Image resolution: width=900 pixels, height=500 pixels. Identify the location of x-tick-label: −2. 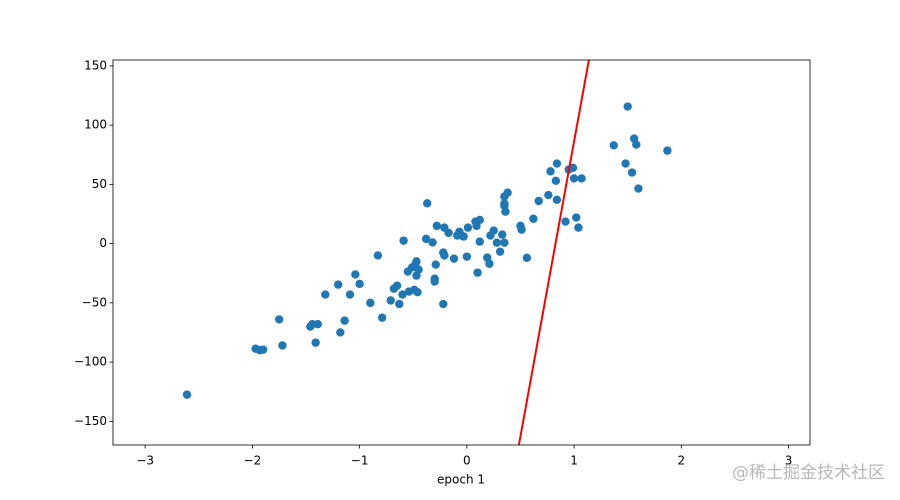
(253, 461).